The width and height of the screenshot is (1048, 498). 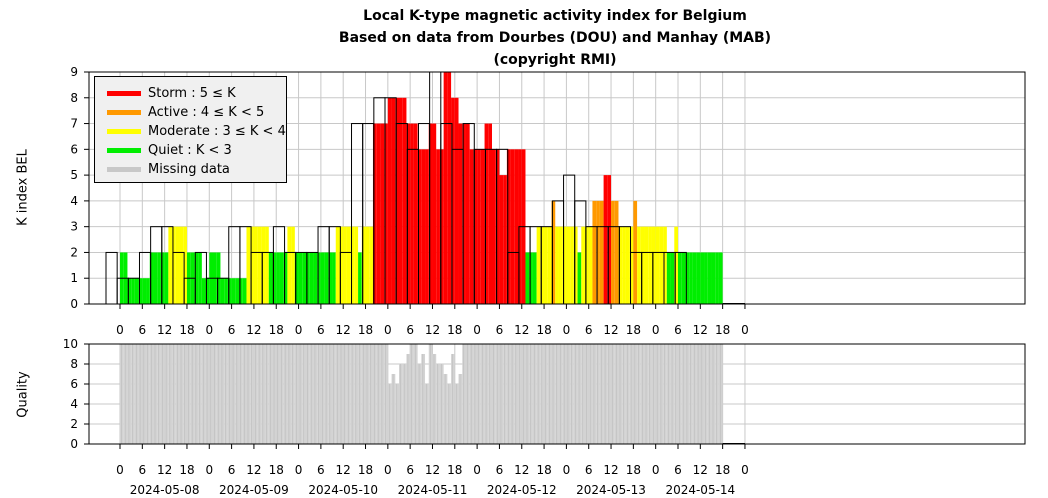 What do you see at coordinates (74, 72) in the screenshot?
I see `k-ytick-label: 9` at bounding box center [74, 72].